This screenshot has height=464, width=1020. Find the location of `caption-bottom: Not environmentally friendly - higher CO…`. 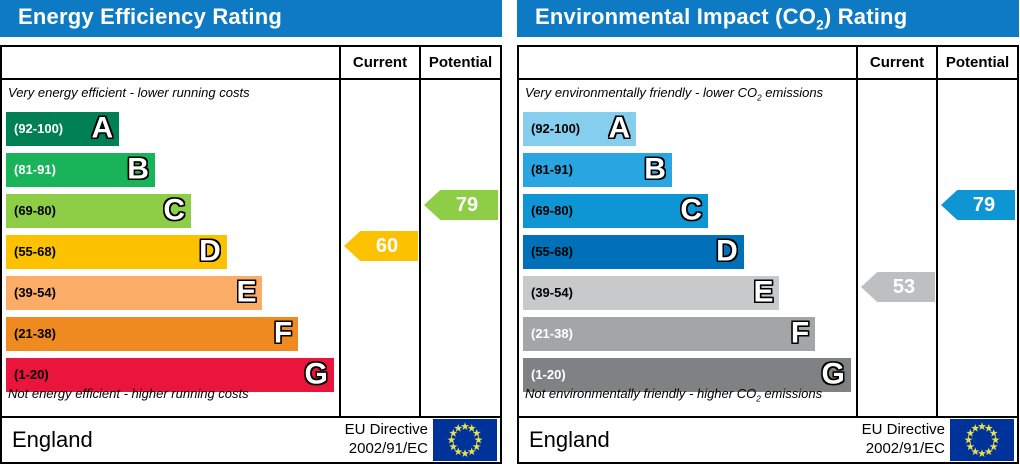

caption-bottom: Not environmentally friendly - higher CO… is located at coordinates (674, 395).